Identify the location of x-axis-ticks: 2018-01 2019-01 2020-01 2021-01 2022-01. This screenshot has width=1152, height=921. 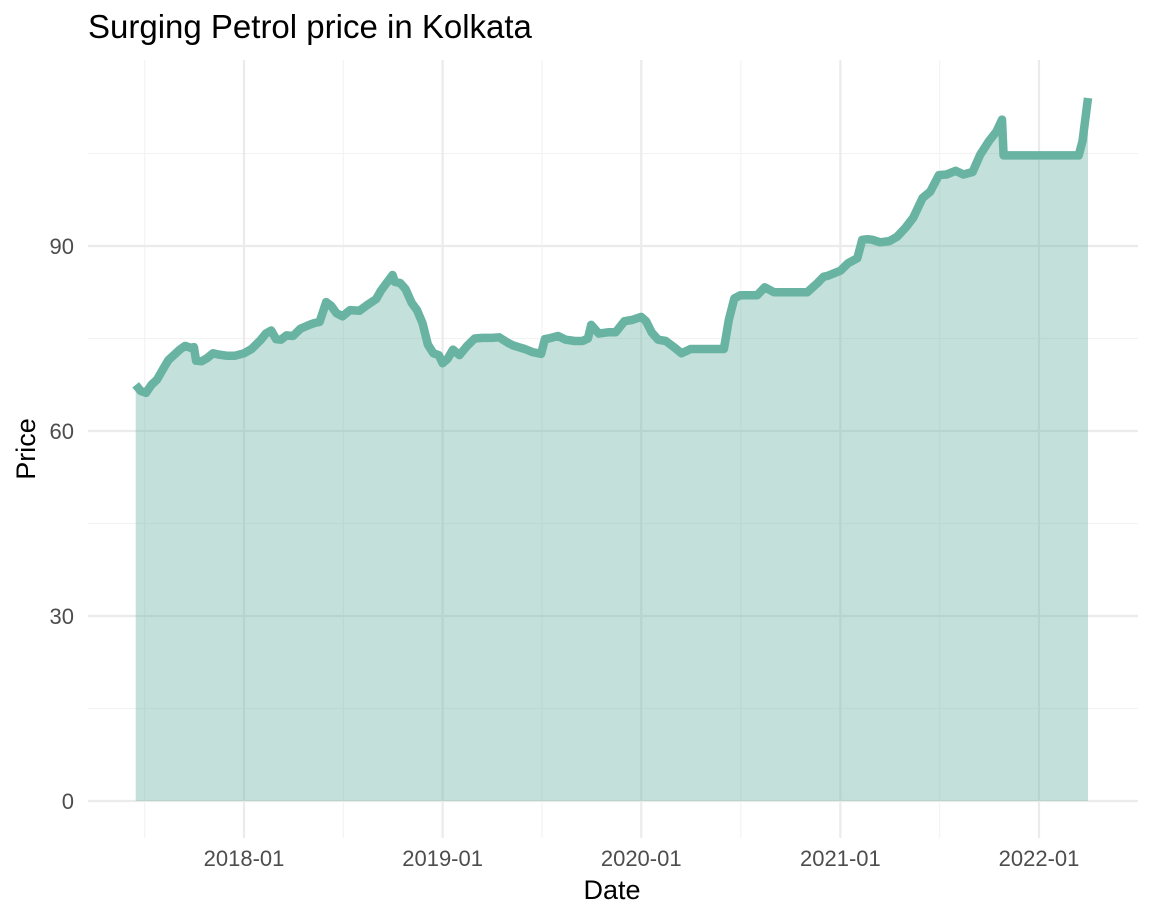
(642, 858).